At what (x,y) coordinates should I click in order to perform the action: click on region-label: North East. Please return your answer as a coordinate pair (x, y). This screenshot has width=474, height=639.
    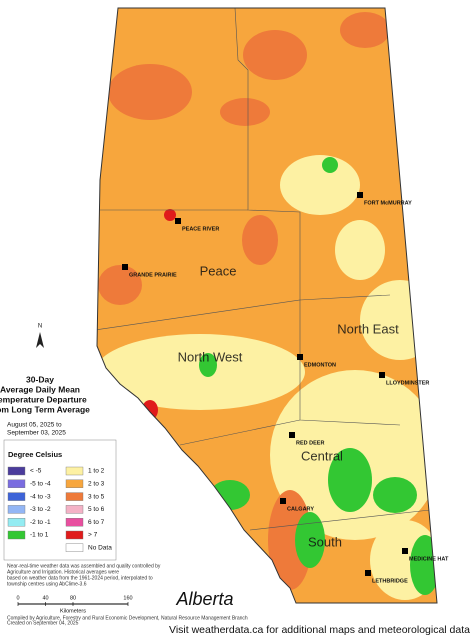
    Looking at the image, I should click on (368, 328).